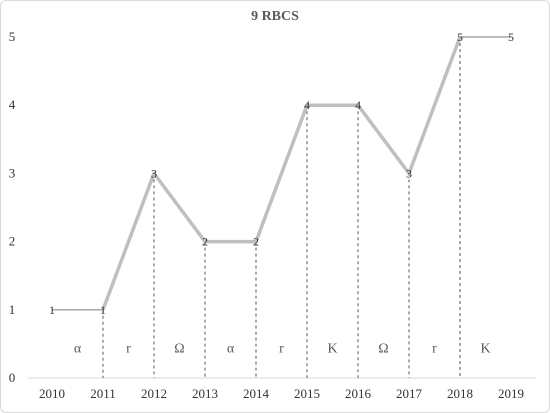  What do you see at coordinates (256, 393) in the screenshot?
I see `x-tick-label: 2014` at bounding box center [256, 393].